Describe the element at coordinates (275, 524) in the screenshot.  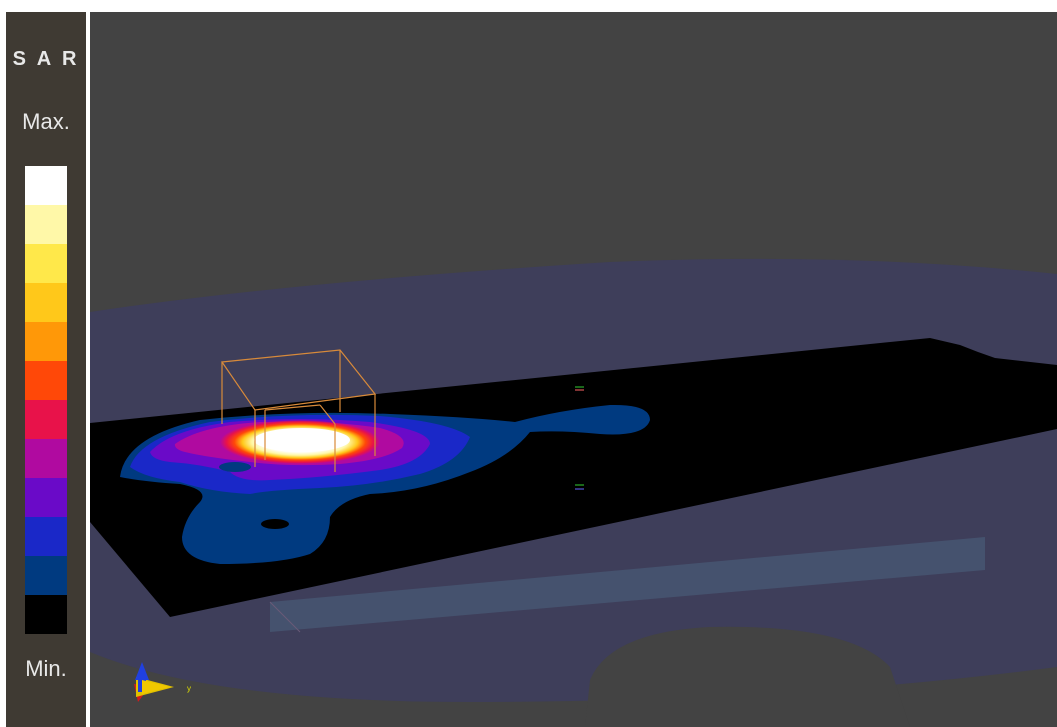
I see `sar-contour-hole` at that location.